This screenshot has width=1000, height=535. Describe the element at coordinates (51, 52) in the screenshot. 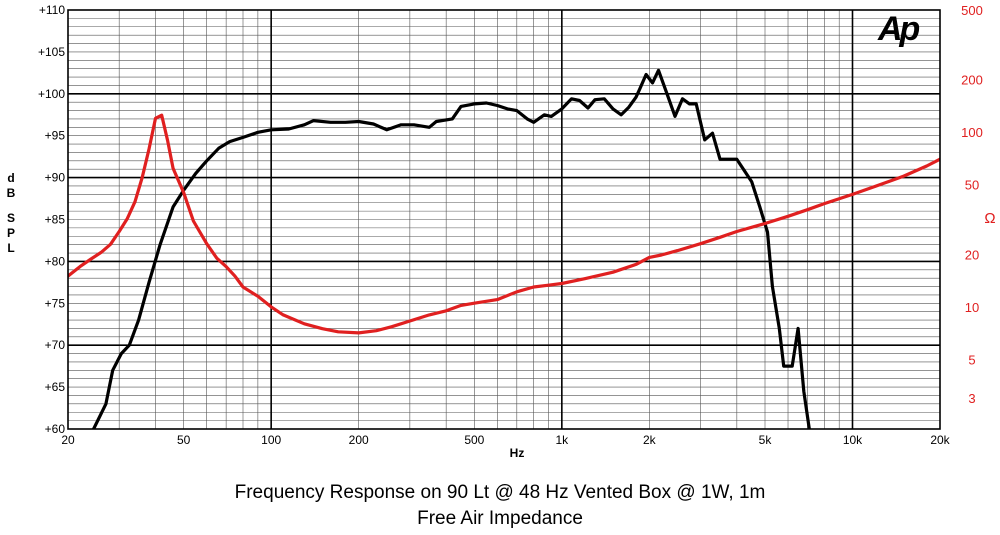

I see `y-left-tick-label: +105` at that location.